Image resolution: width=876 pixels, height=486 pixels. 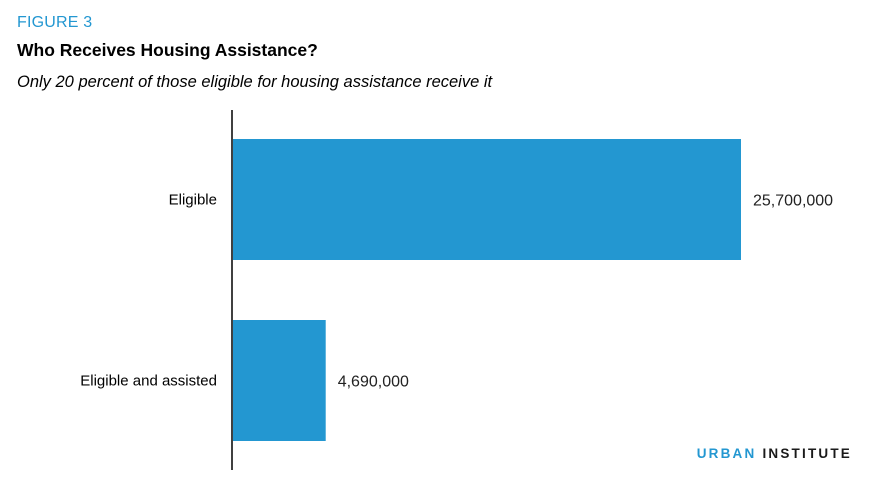 What do you see at coordinates (193, 200) in the screenshot?
I see `category-label: Eligible` at bounding box center [193, 200].